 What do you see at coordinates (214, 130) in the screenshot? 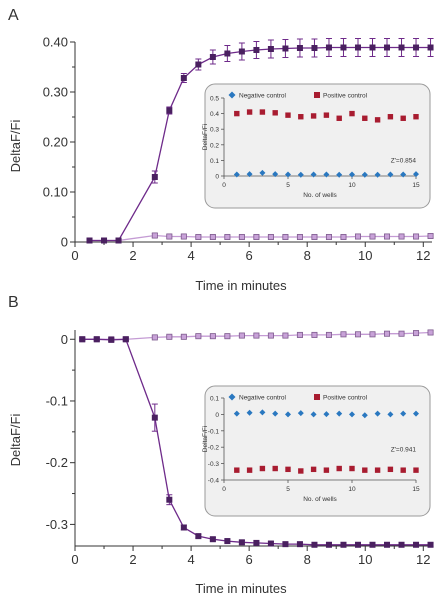
I see `inset-y-tick-label: 0.3` at bounding box center [214, 130].